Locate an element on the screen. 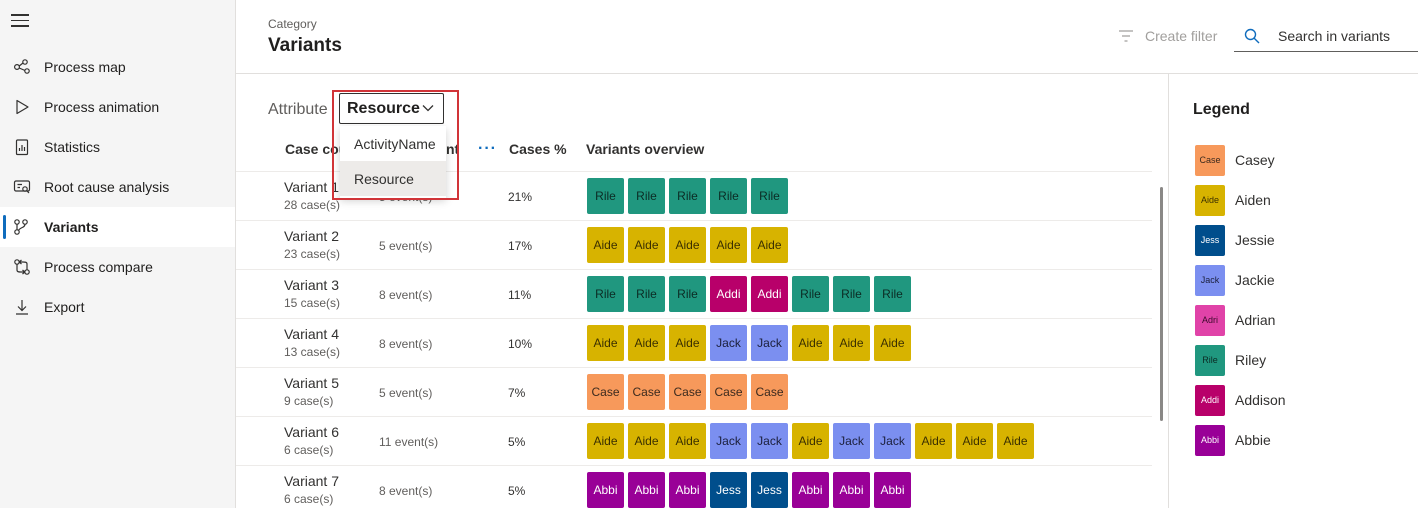 The height and width of the screenshot is (514, 1418). sidebar-item-label: Statistics is located at coordinates (72, 147).